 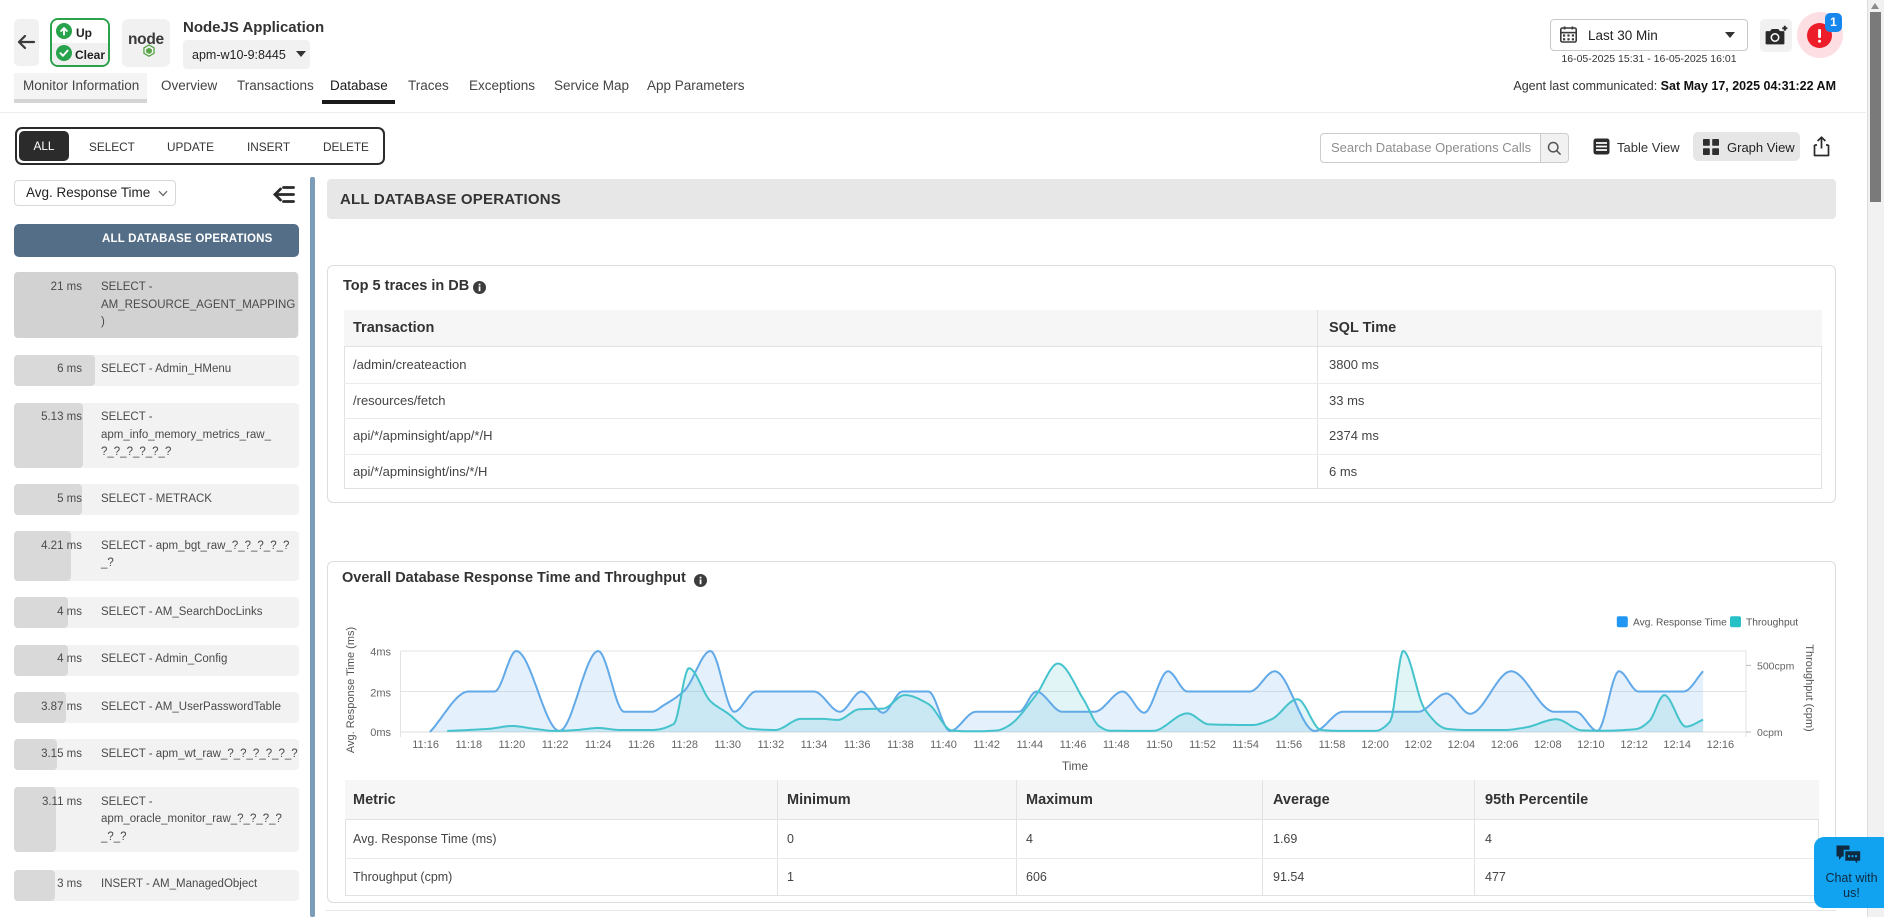 What do you see at coordinates (1245, 745) in the screenshot?
I see `svg-text: 11:54` at bounding box center [1245, 745].